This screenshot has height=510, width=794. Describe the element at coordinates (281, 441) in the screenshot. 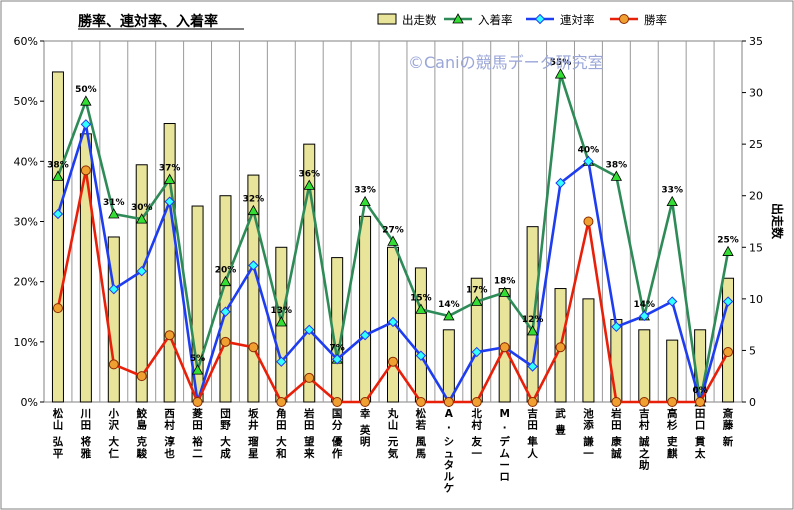

I see `category-label-char: 大` at that location.